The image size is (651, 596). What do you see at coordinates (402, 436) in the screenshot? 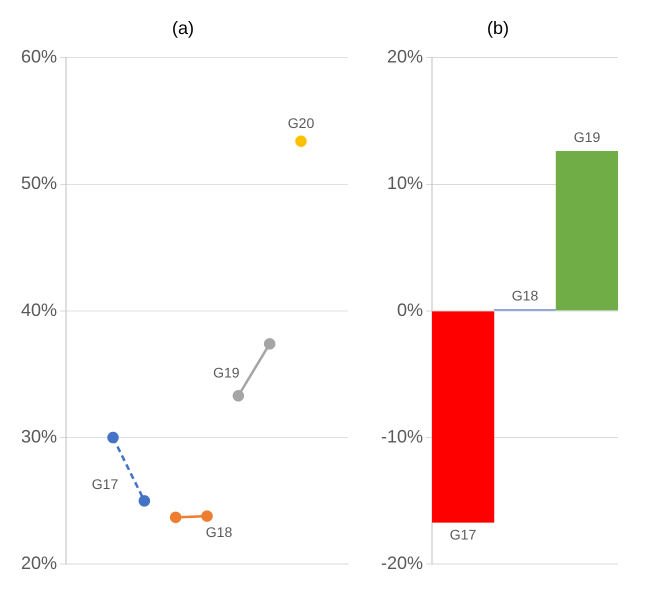
I see `y-tick-label: -10%` at bounding box center [402, 436].